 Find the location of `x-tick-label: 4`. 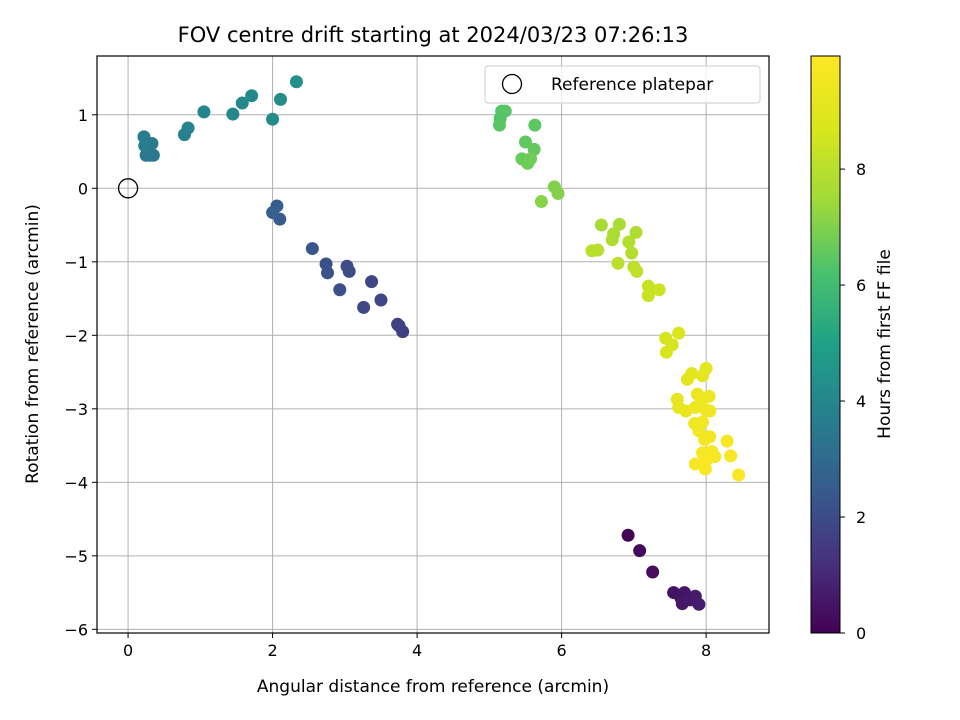

x-tick-label: 4 is located at coordinates (417, 650).